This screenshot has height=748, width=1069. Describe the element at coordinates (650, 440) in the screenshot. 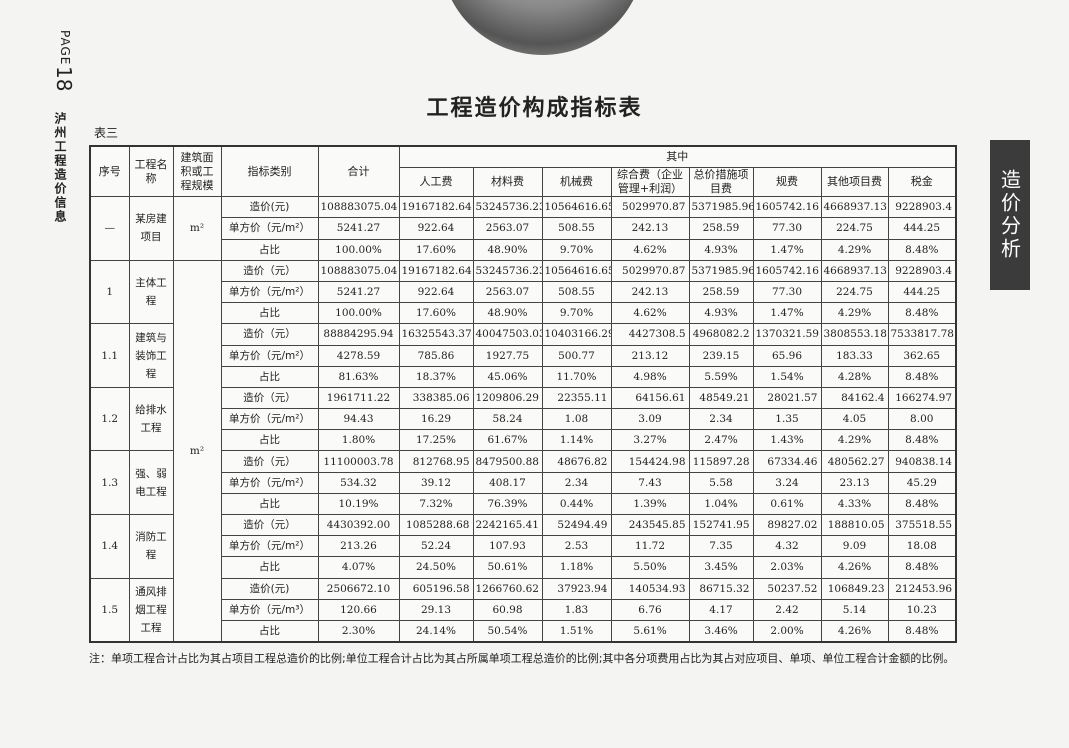

I see `value-cell: 3.27%` at that location.